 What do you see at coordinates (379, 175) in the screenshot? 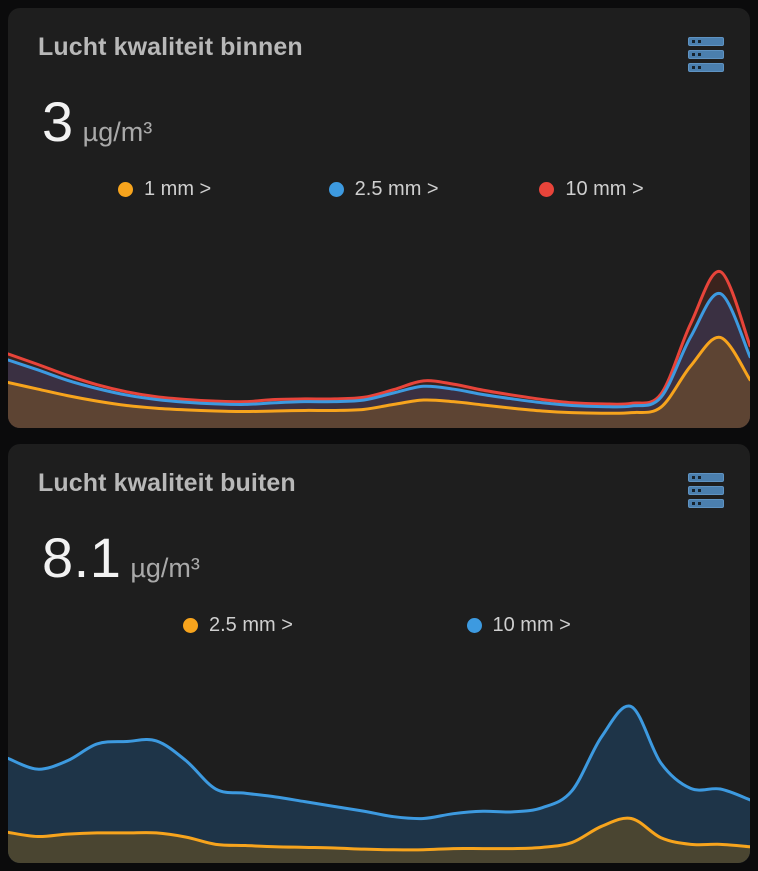
I see `chart-legend: 1 mm > 2.5 mm > 10 mm >` at bounding box center [379, 175].